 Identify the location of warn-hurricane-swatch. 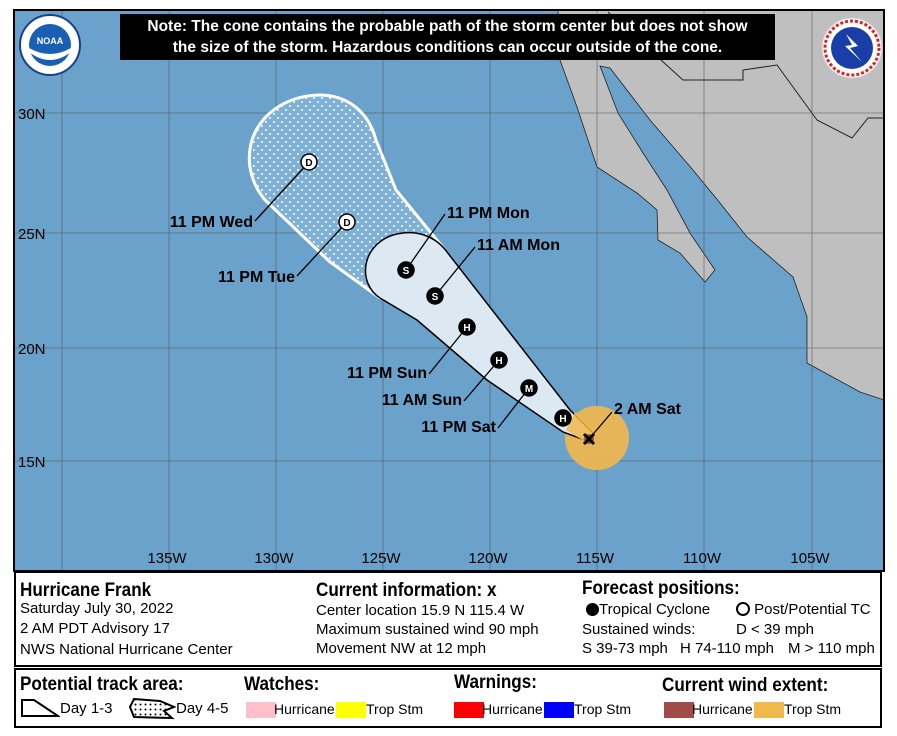
(469, 710).